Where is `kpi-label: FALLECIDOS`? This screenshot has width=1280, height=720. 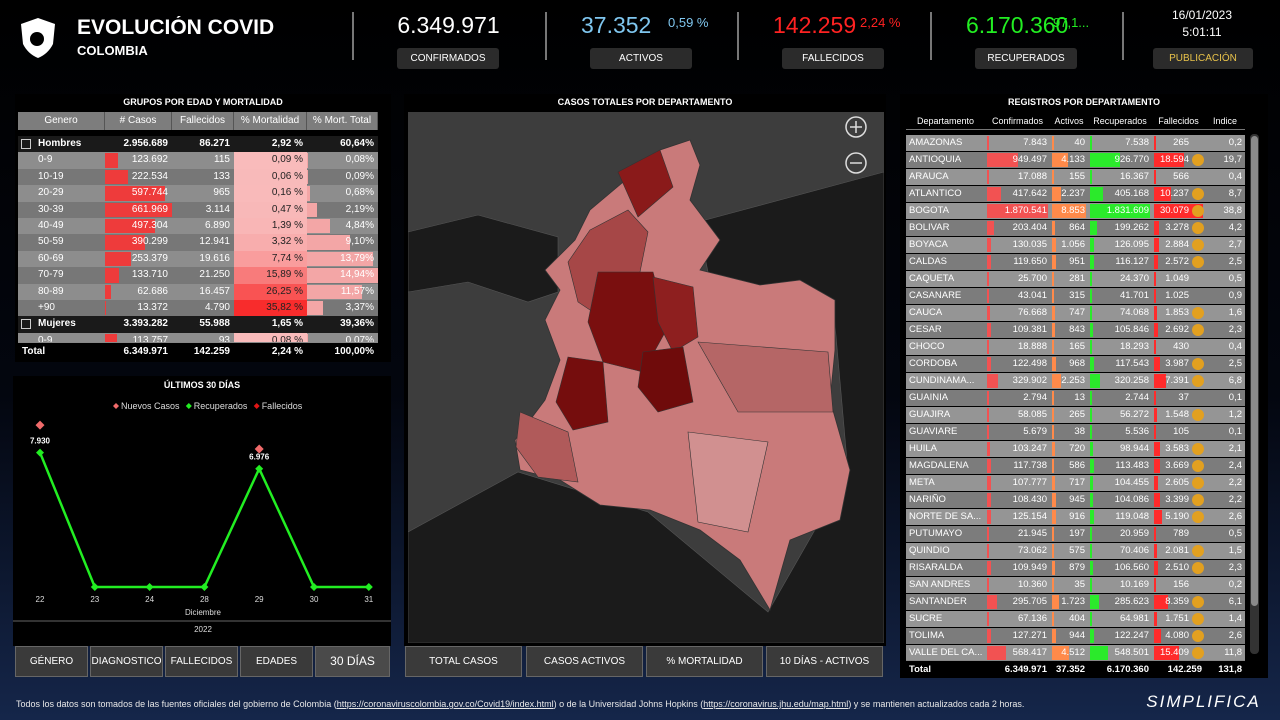
kpi-label: FALLECIDOS is located at coordinates (833, 58).